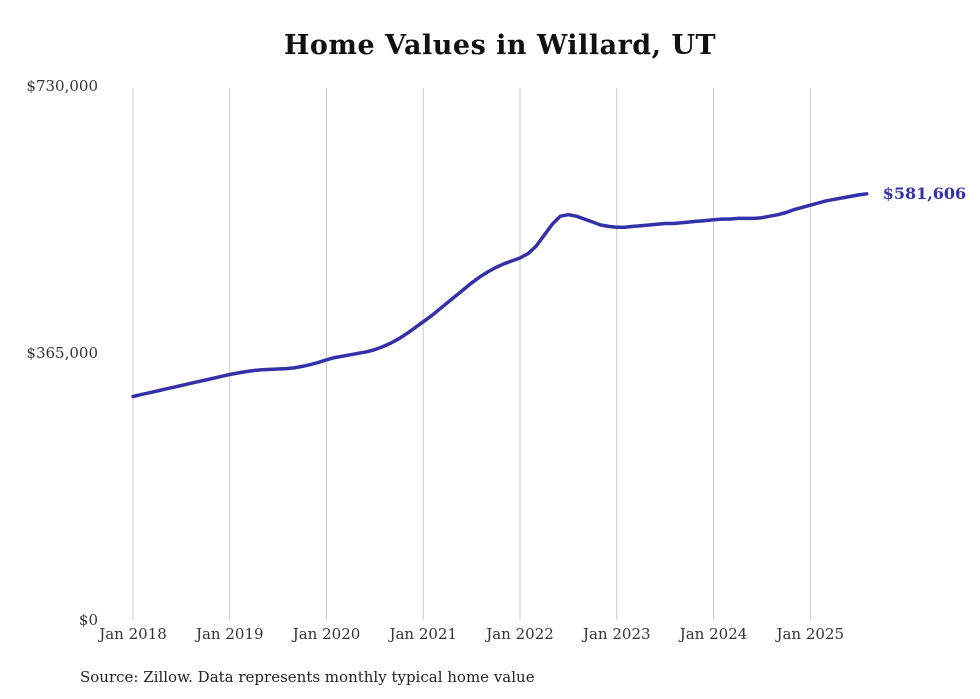 This screenshot has width=980, height=699. I want to click on y-tick-label-730000: $730,000, so click(62, 86).